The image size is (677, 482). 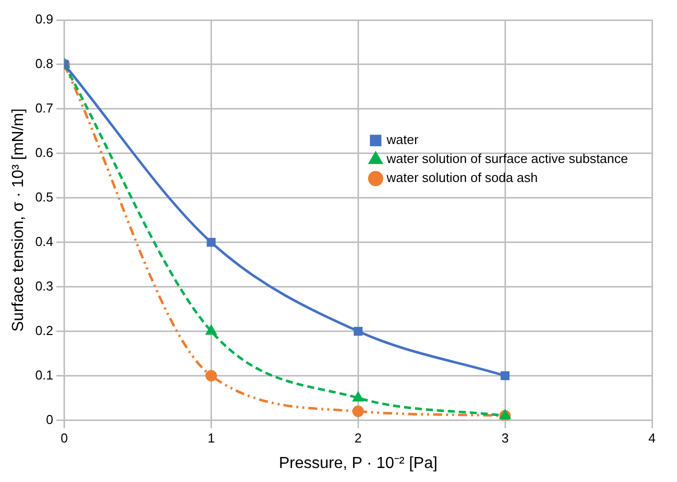 I want to click on y-tick-label: 0.7, so click(x=44, y=108).